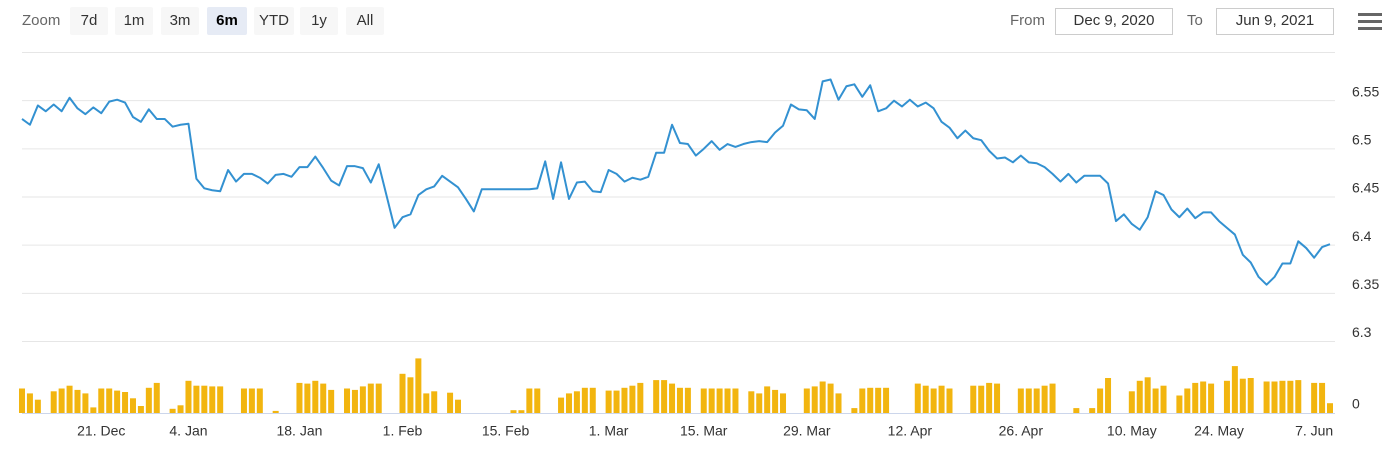 Image resolution: width=1395 pixels, height=458 pixels. I want to click on x-tick-label: 18. Jan, so click(299, 431).